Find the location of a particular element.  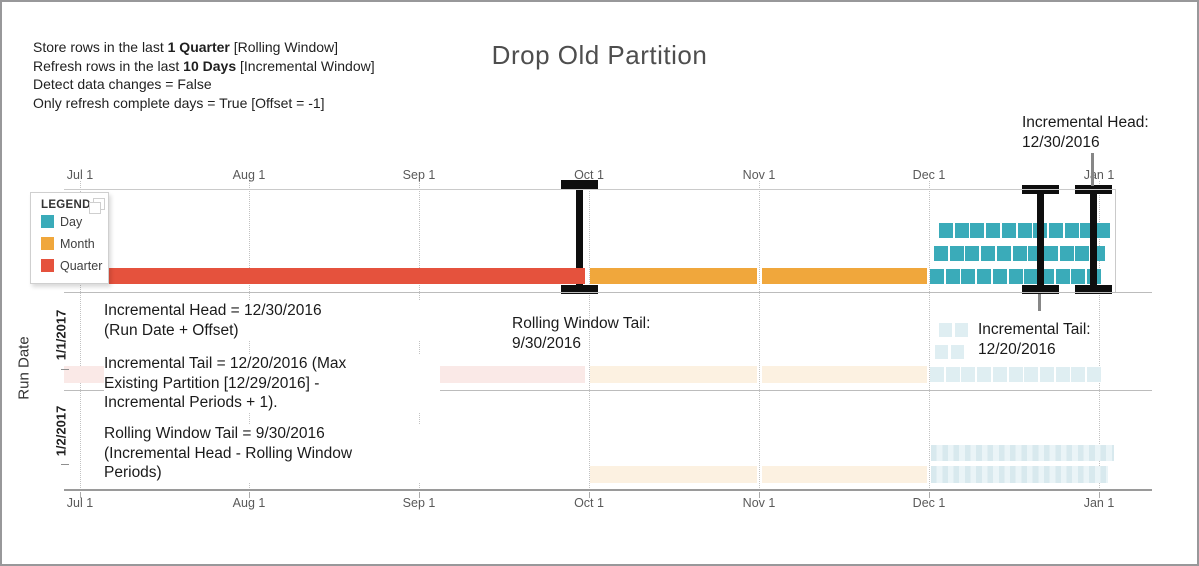

tail-label-connector-line is located at coordinates (1039, 302).